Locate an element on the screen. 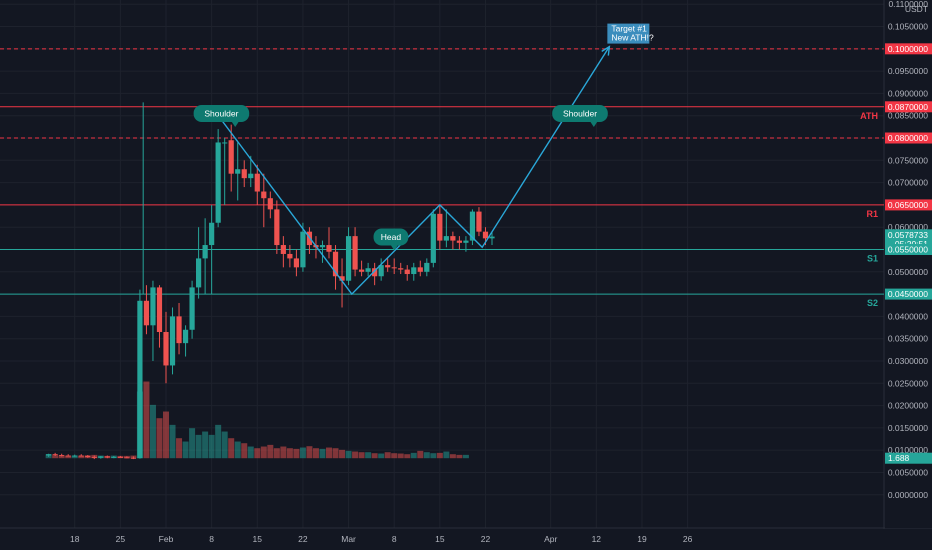  time-tick-label: 12 is located at coordinates (597, 539).